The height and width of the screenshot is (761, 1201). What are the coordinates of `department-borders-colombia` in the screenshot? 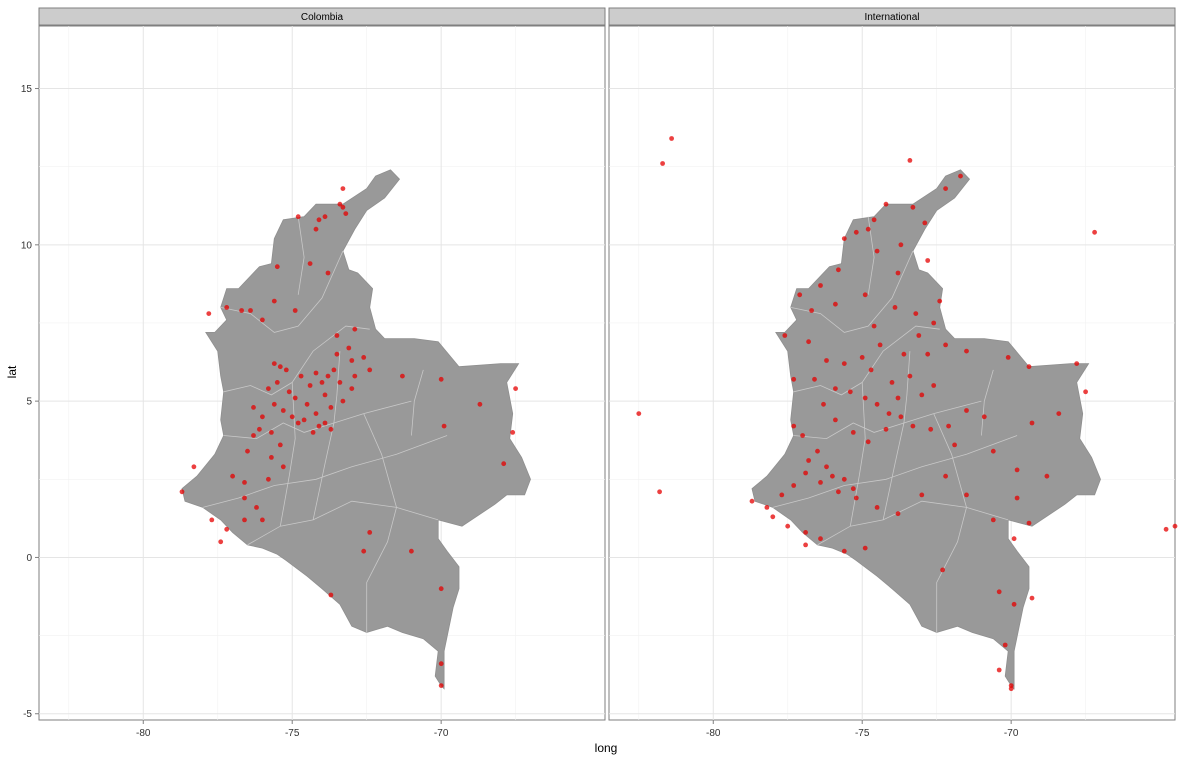 It's located at (325, 424).